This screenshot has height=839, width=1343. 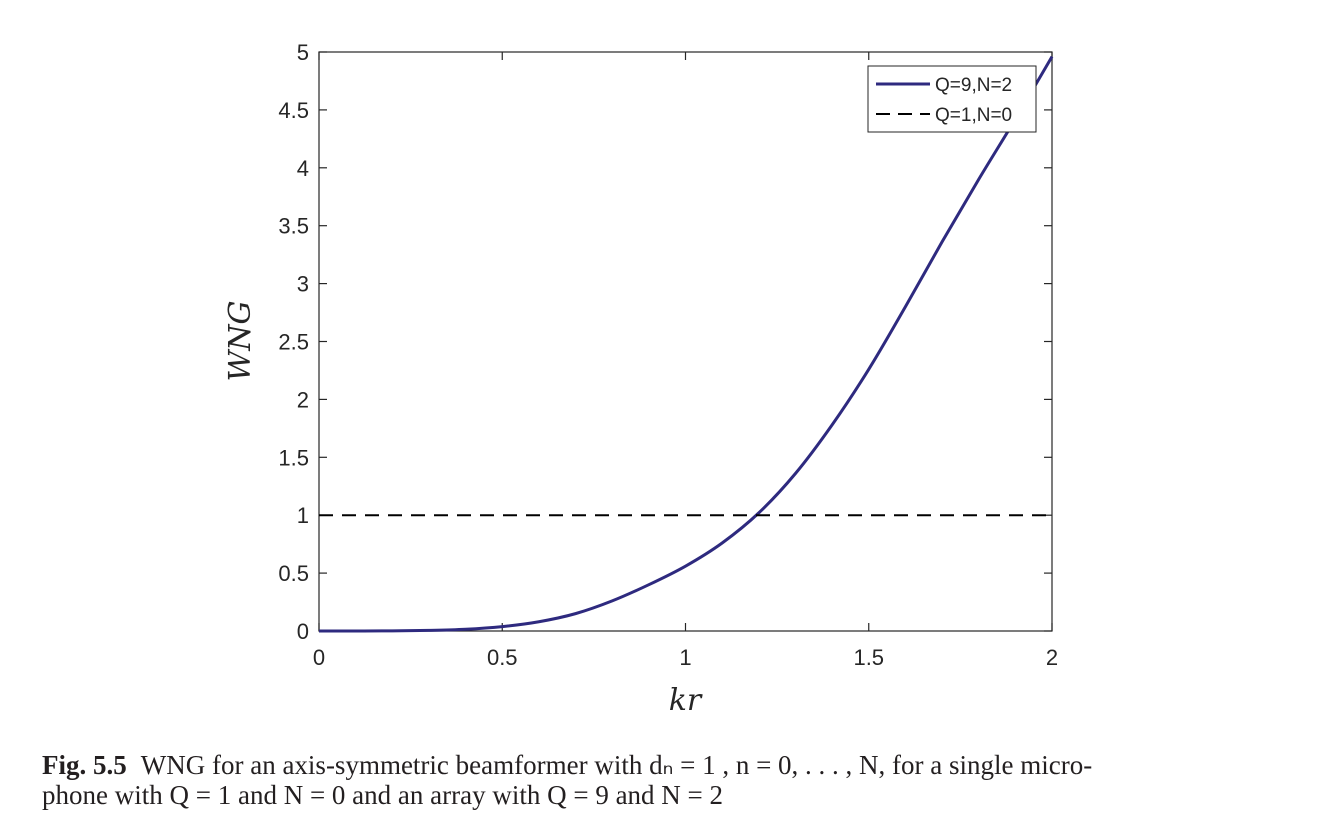 I want to click on y-tick-label: 5, so click(x=303, y=52).